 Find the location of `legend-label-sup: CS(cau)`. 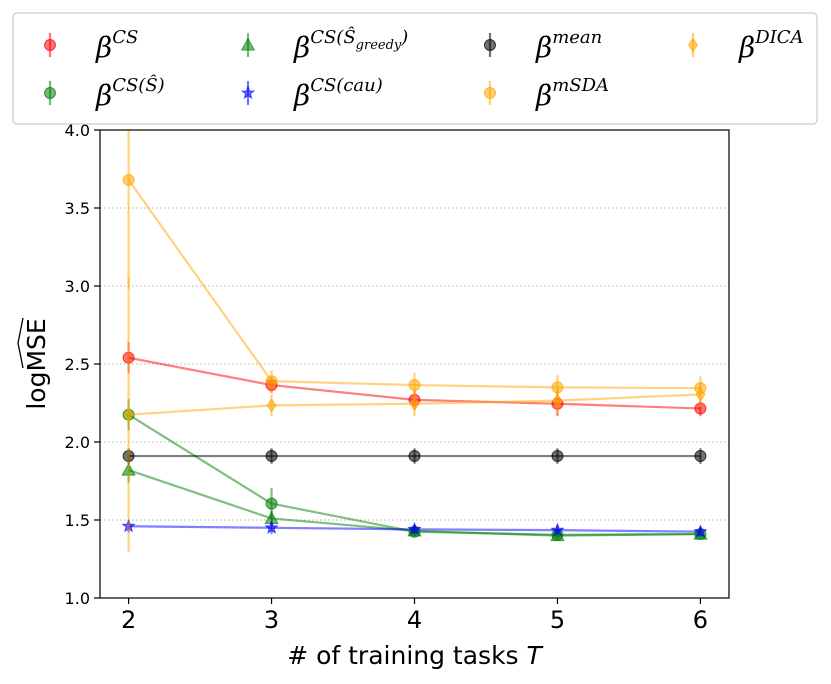

legend-label-sup: CS(cau) is located at coordinates (346, 85).